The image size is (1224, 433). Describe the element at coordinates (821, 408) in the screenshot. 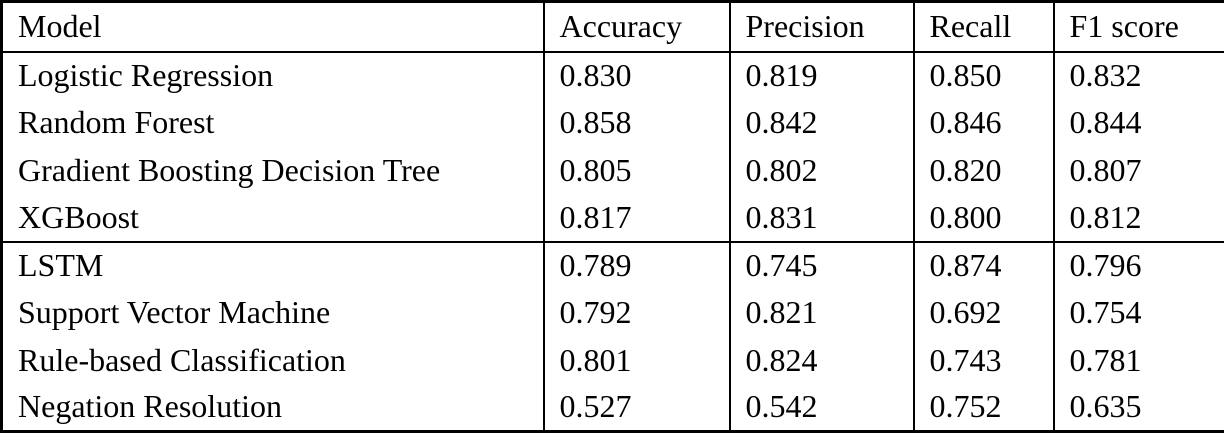

I see `cell-precision: 0.542` at that location.